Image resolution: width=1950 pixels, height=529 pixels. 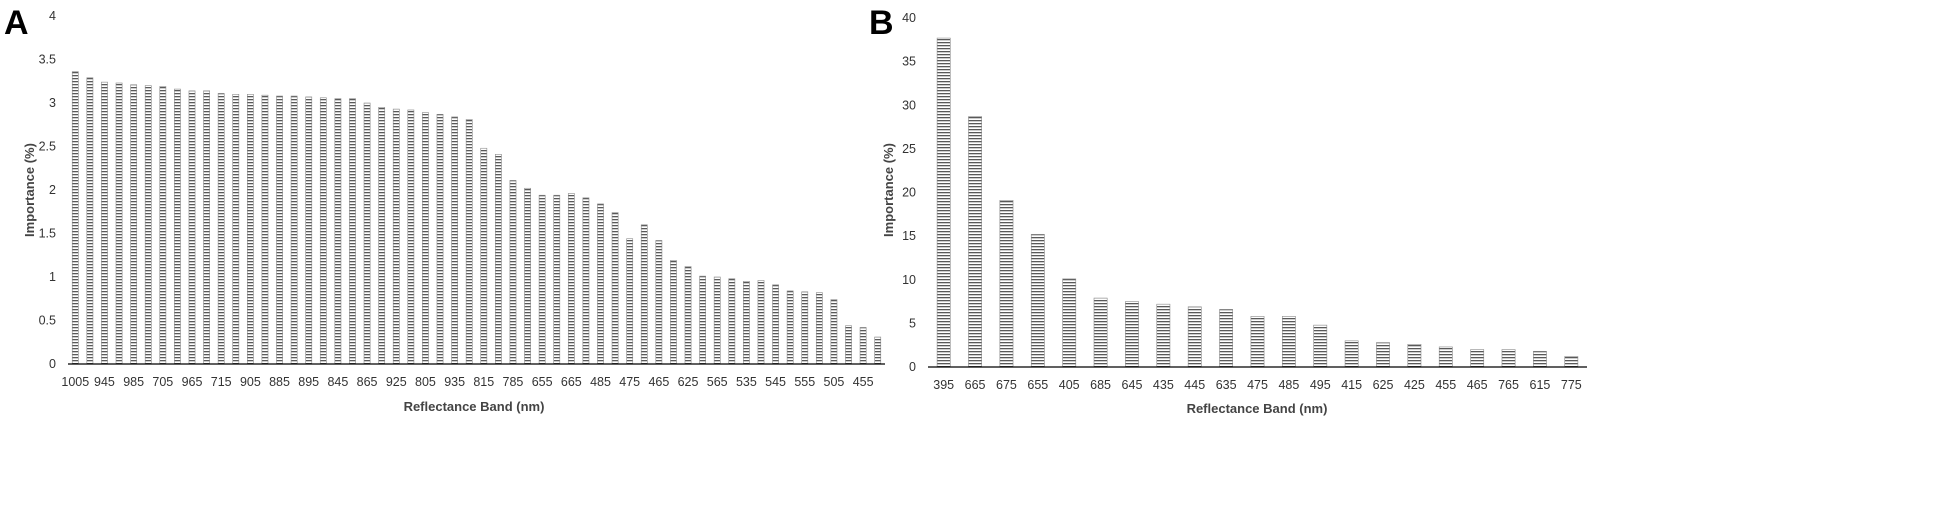 I want to click on x-tick-label-b: 685, so click(x=1100, y=385).